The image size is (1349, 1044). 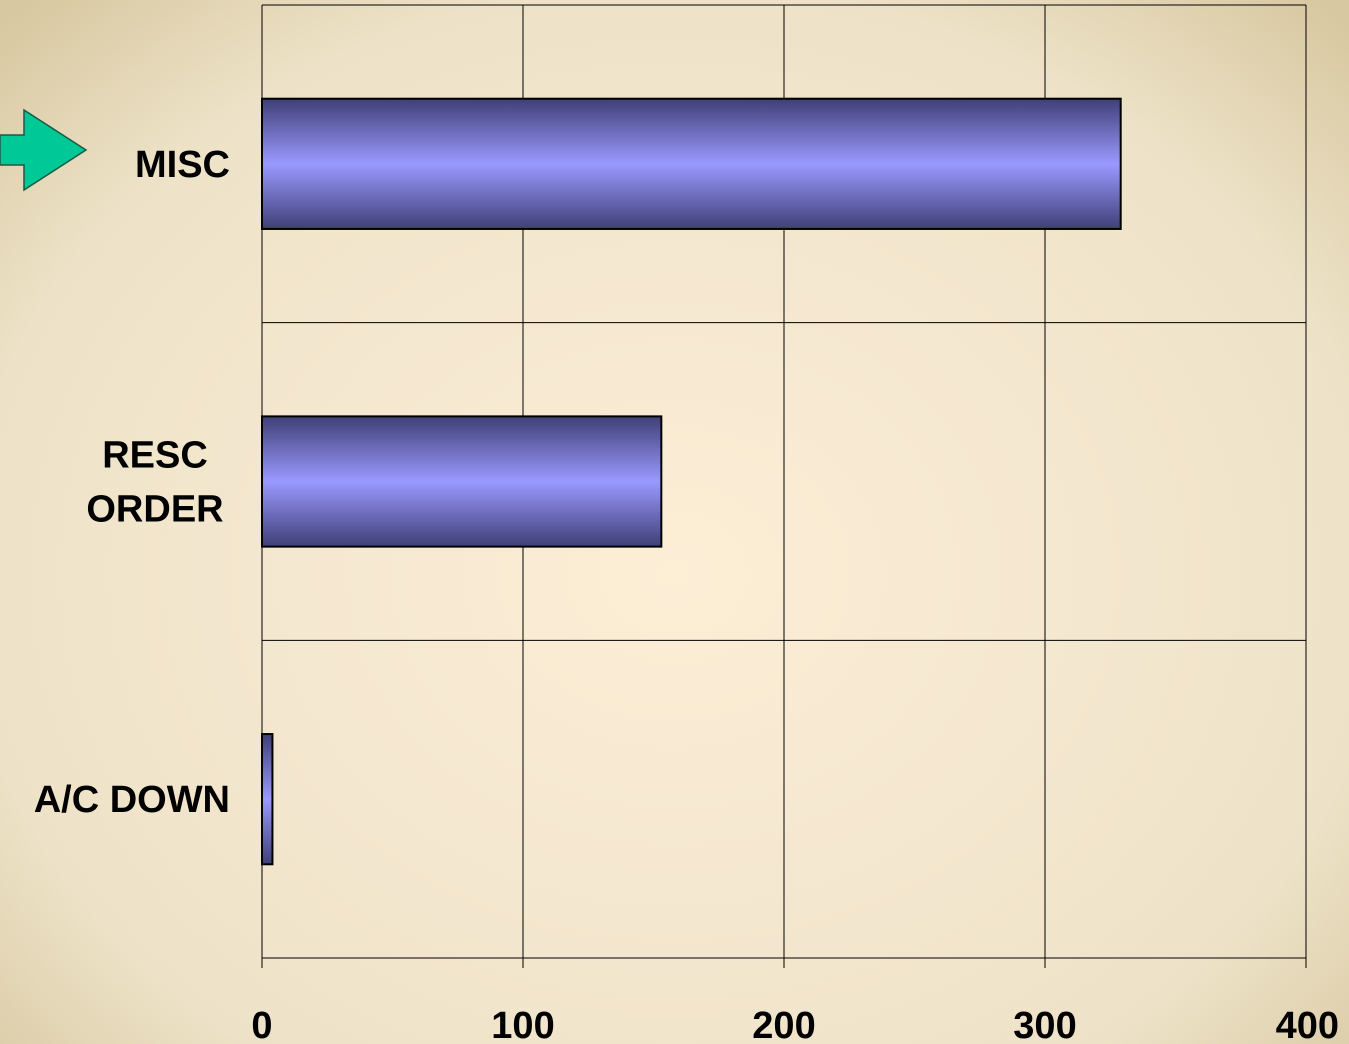 I want to click on x-tick-label-4: 400, so click(x=1307, y=1024).